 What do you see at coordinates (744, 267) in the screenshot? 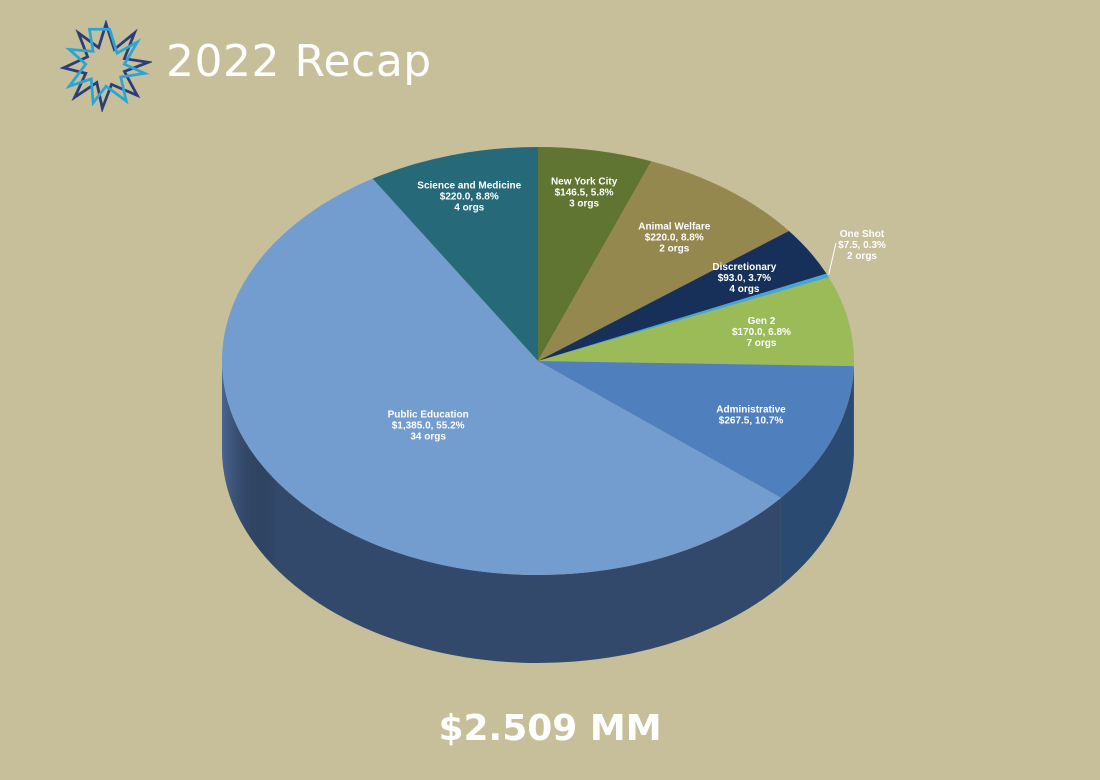
I see `slice-label-line: Discretionary` at bounding box center [744, 267].